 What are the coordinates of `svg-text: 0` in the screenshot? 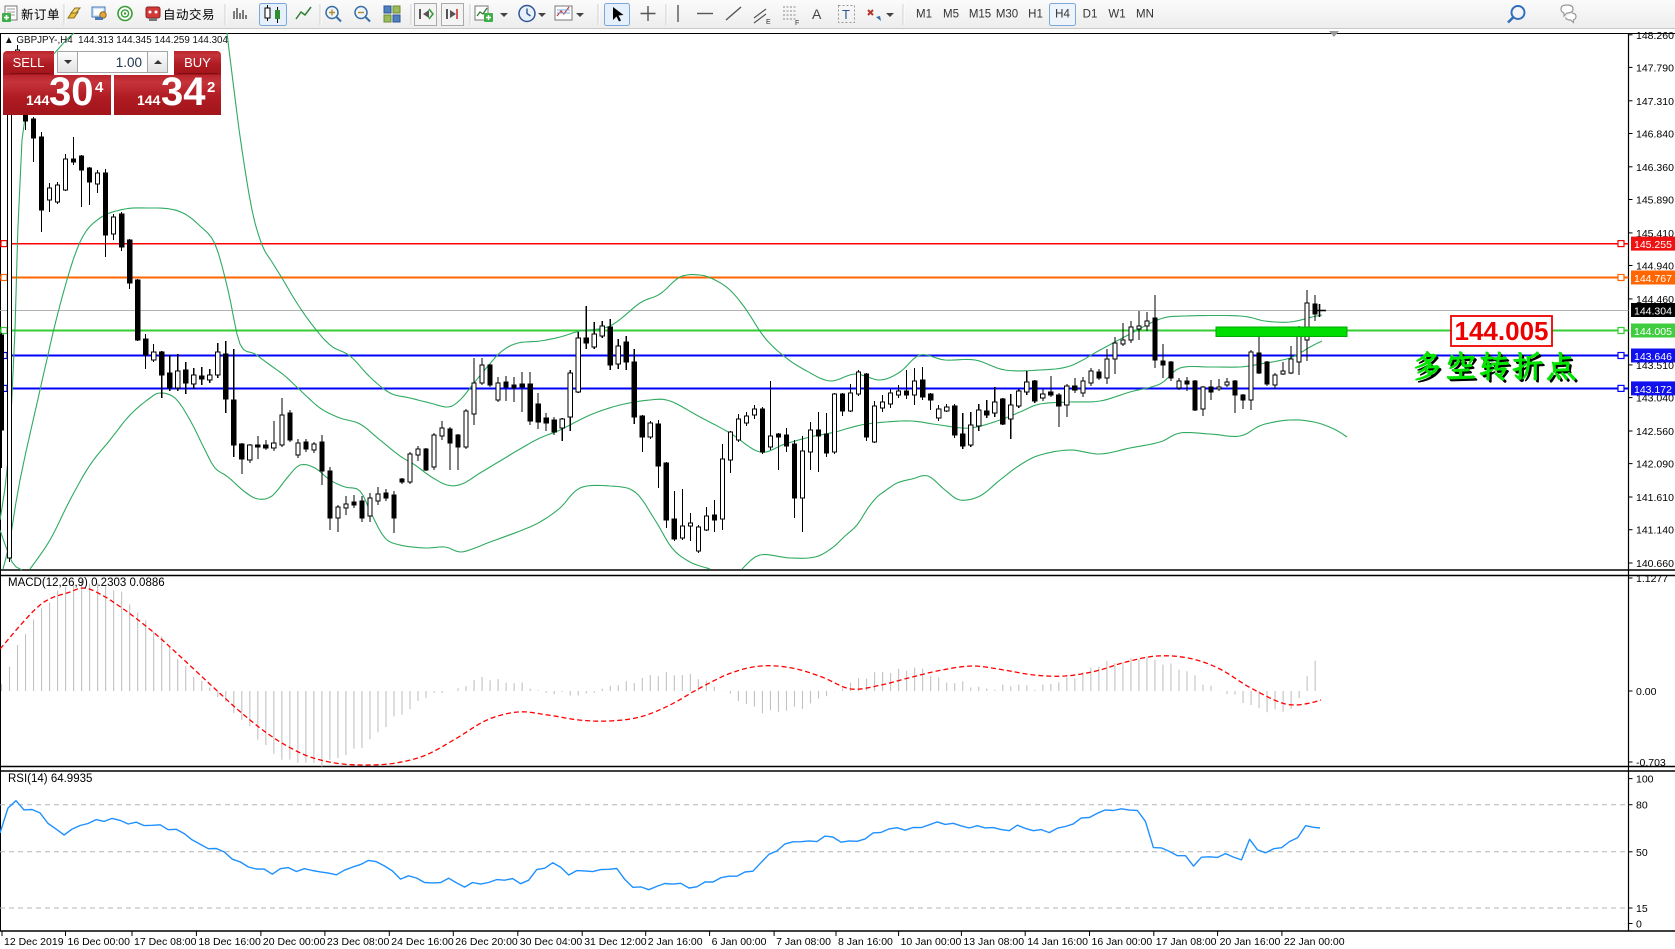 It's located at (1639, 925).